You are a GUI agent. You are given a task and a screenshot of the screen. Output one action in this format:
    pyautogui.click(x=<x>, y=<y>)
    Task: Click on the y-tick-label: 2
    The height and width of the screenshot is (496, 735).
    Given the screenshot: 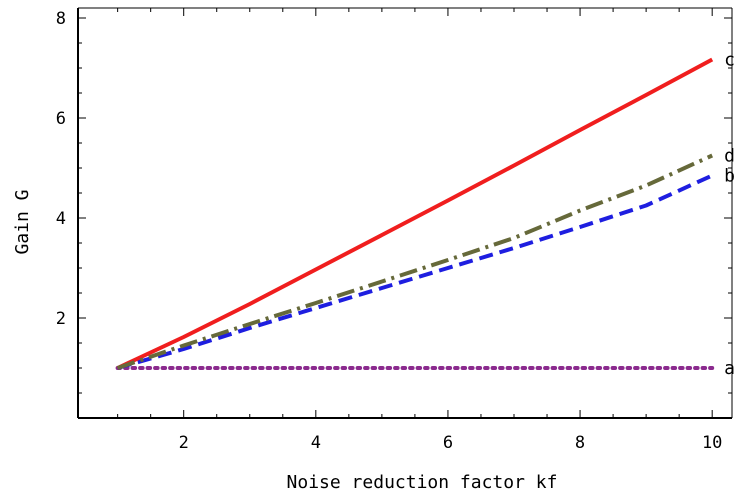 What is the action you would take?
    pyautogui.click(x=61, y=319)
    